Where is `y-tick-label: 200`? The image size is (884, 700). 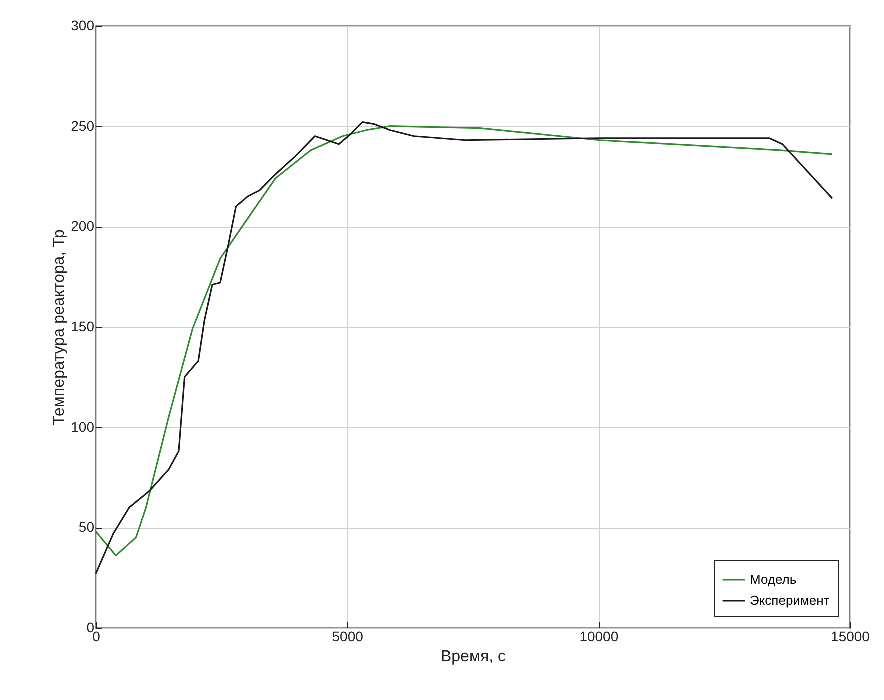 y-tick-label: 200 is located at coordinates (83, 226).